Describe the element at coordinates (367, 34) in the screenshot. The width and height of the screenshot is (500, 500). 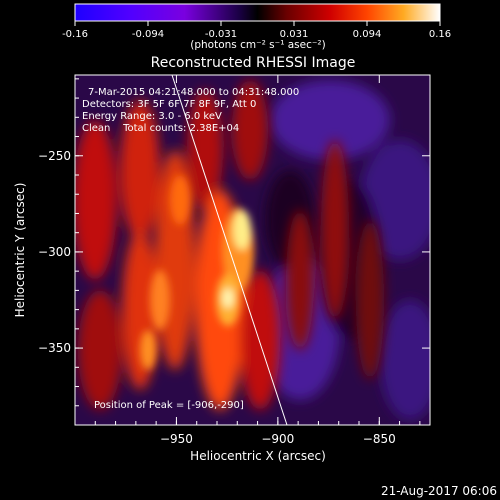
I see `colorbar-tick-label: 0.094` at that location.